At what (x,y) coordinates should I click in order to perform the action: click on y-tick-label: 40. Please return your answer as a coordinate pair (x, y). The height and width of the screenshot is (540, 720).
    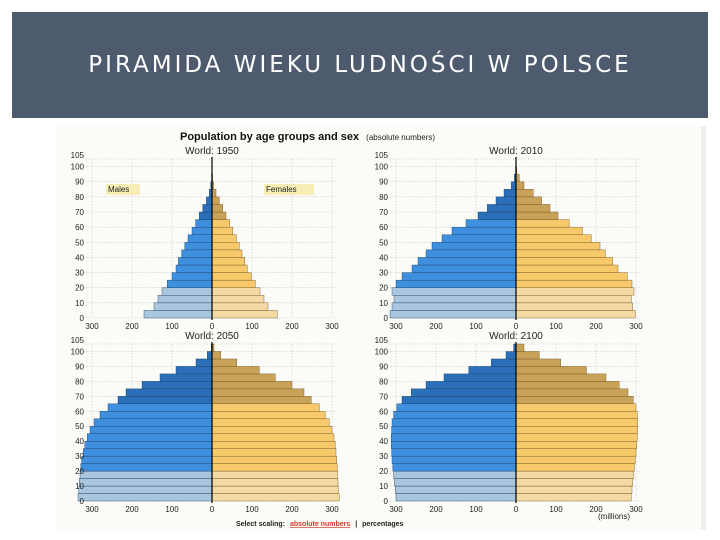
    Looking at the image, I should click on (383, 441).